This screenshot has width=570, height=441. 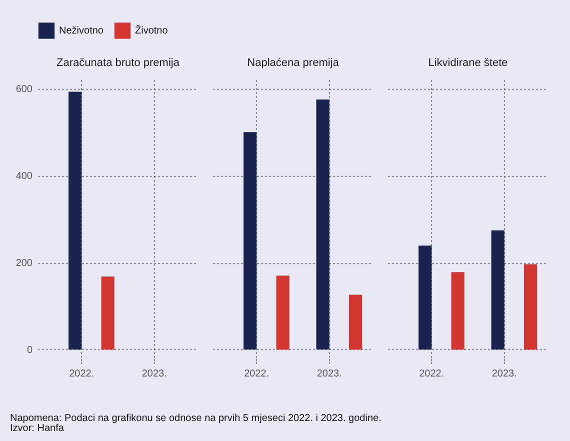 I want to click on chart-title: Likvidirane štete, so click(x=468, y=63).